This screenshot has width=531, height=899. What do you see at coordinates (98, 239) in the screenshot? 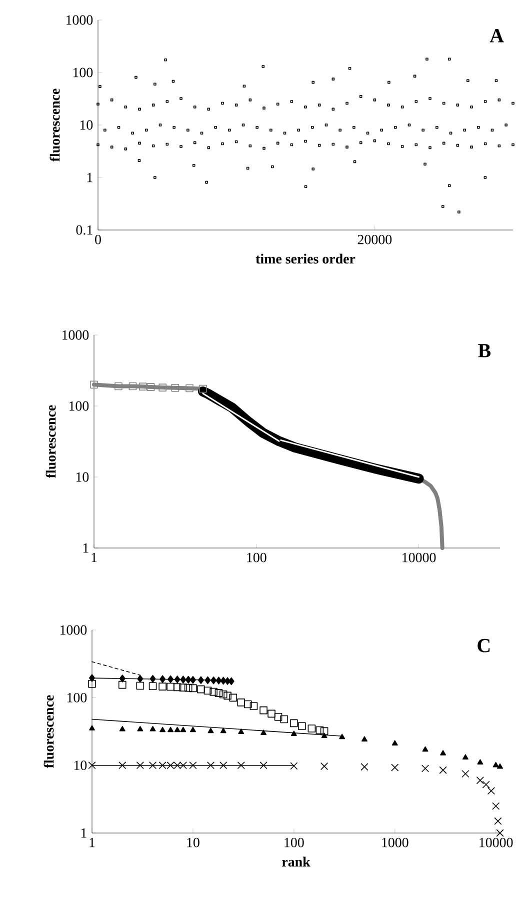
I see `x-tick-label: 0` at bounding box center [98, 239].